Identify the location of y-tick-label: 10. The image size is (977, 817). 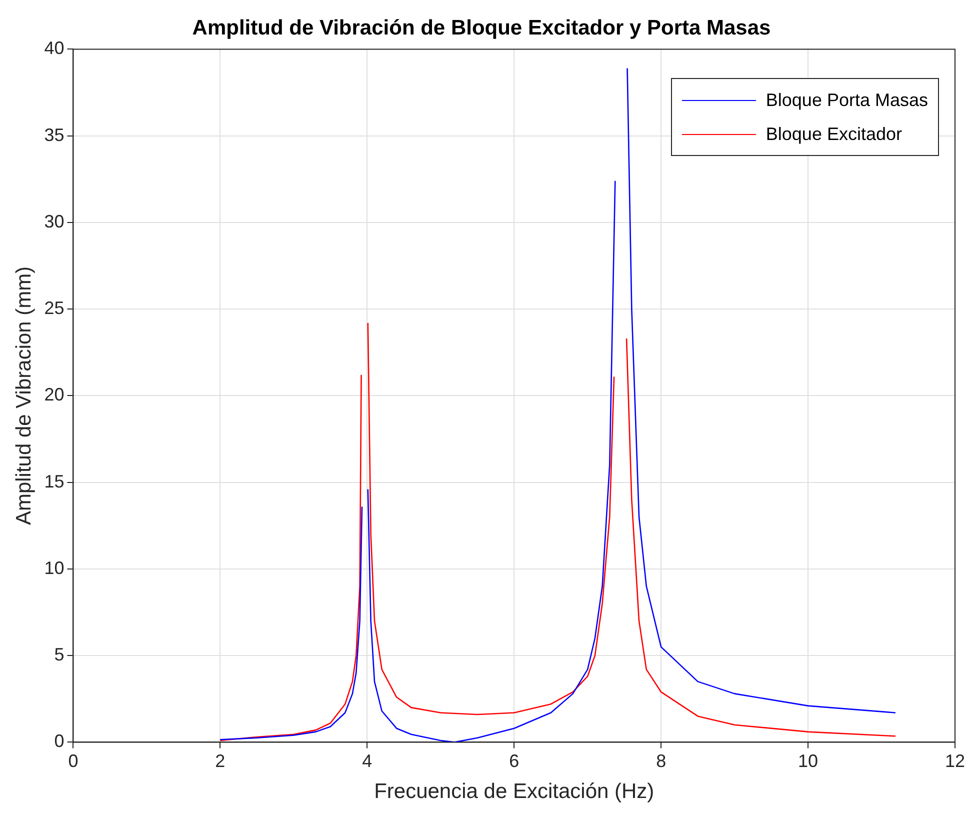
(54, 568).